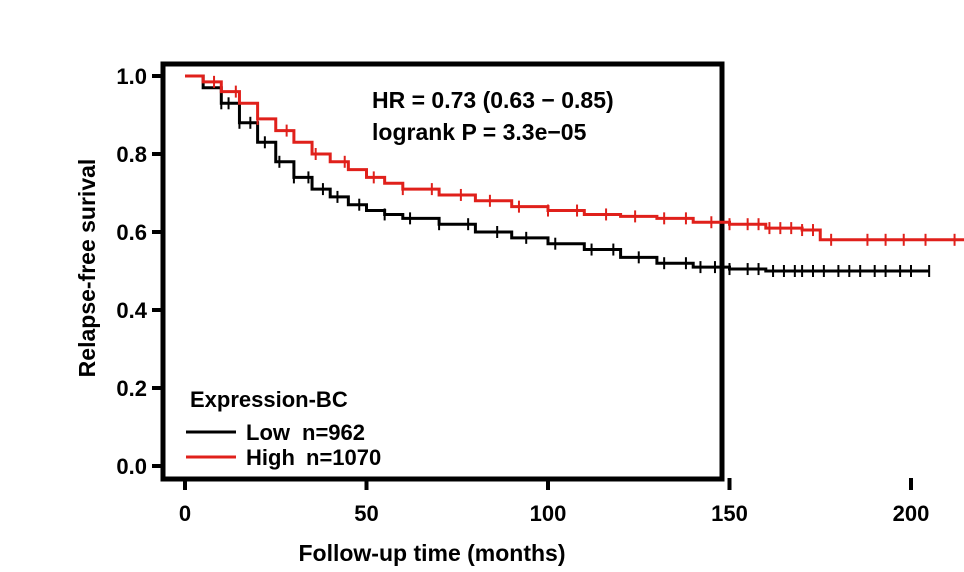 The width and height of the screenshot is (964, 572). Describe the element at coordinates (366, 513) in the screenshot. I see `x-tick-label: 50` at that location.